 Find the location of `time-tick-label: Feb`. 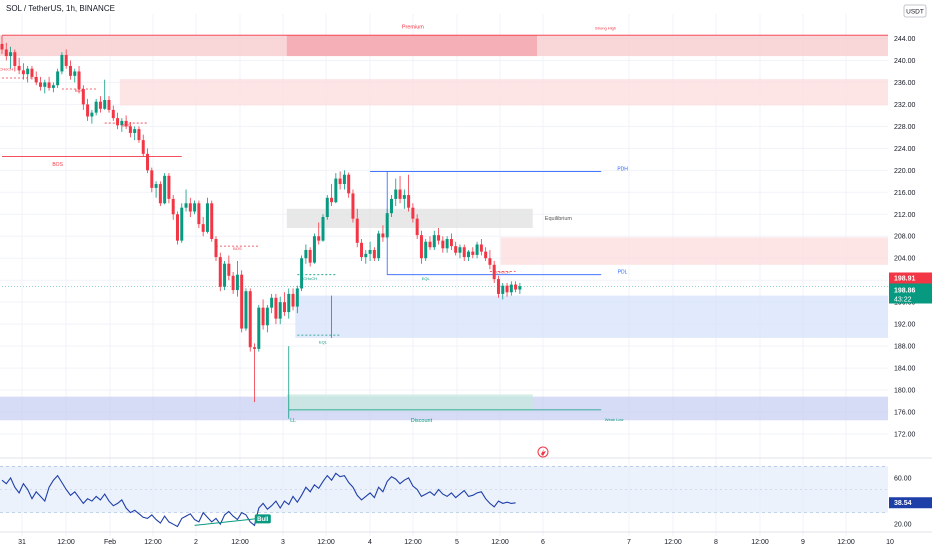

time-tick-label: Feb is located at coordinates (110, 542).